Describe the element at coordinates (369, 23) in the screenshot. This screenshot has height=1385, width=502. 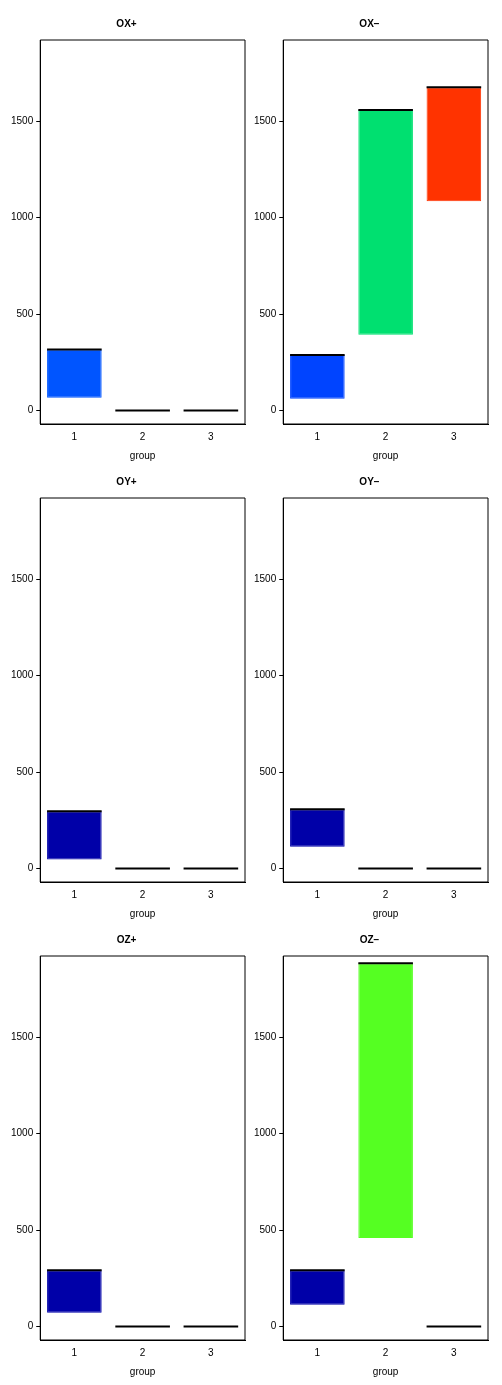
I see `chart-title: OX−` at that location.